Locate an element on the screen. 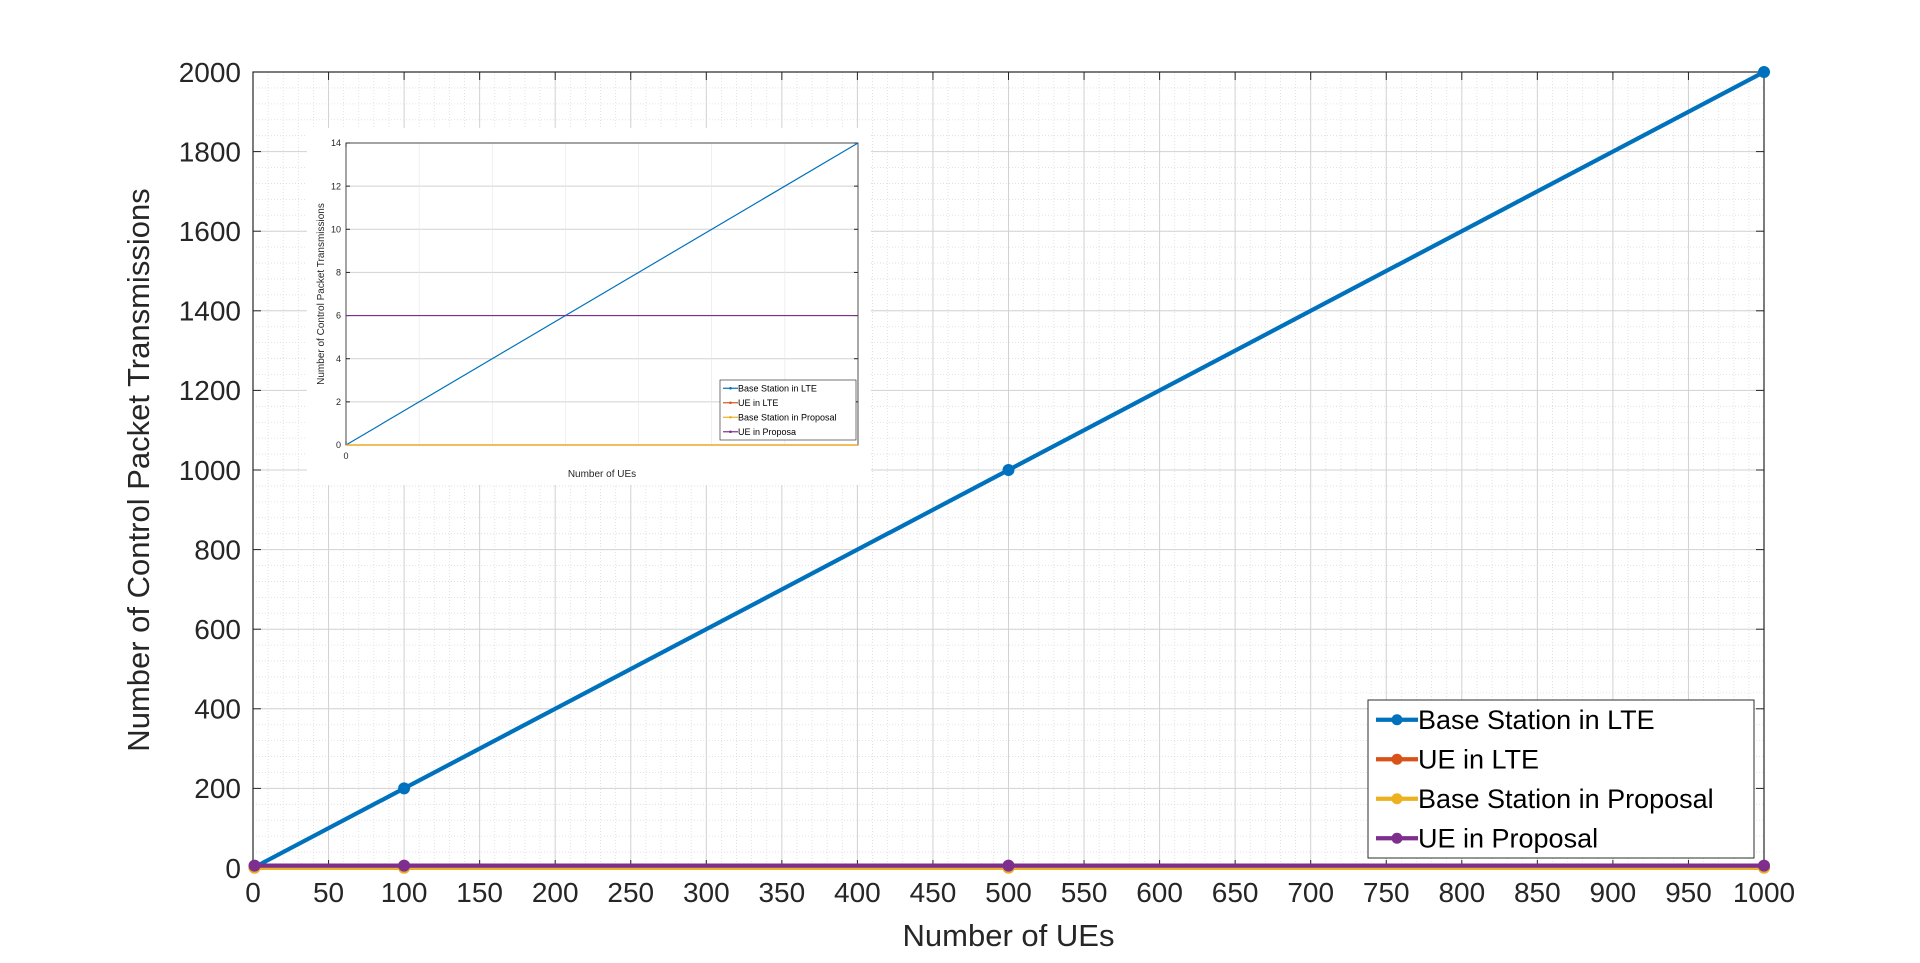 The width and height of the screenshot is (1920, 963). x-tick-label: 950 is located at coordinates (1688, 892).